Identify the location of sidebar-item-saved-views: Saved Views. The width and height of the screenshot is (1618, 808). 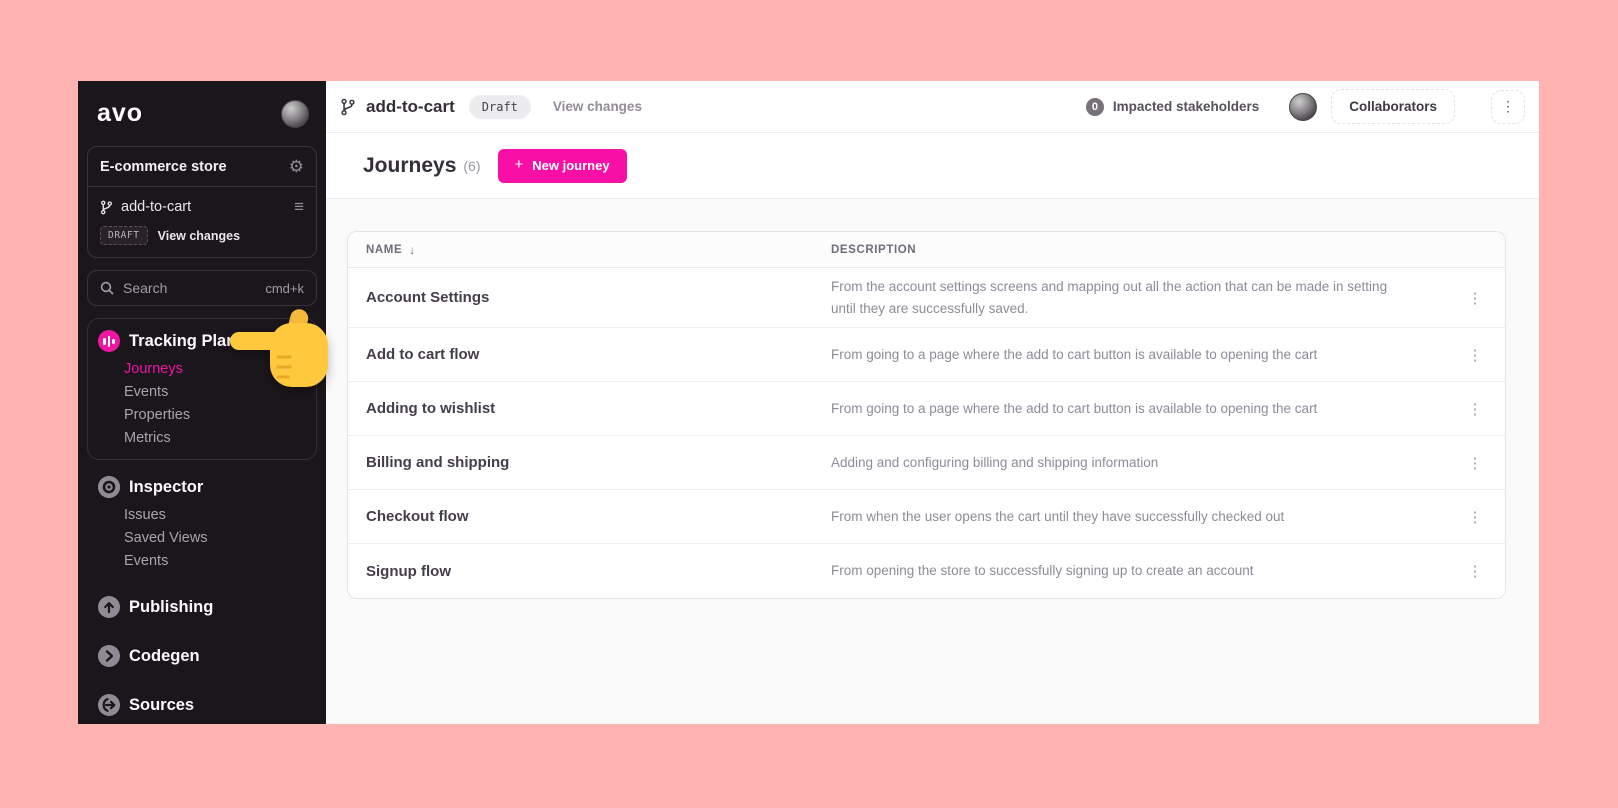
(166, 538).